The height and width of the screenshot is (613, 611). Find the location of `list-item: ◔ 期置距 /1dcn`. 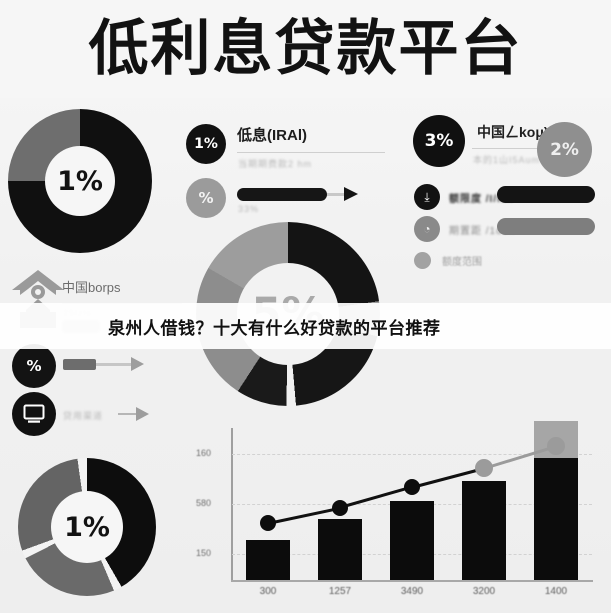

list-item: ◔ 期置距 /1dcn is located at coordinates (464, 229).